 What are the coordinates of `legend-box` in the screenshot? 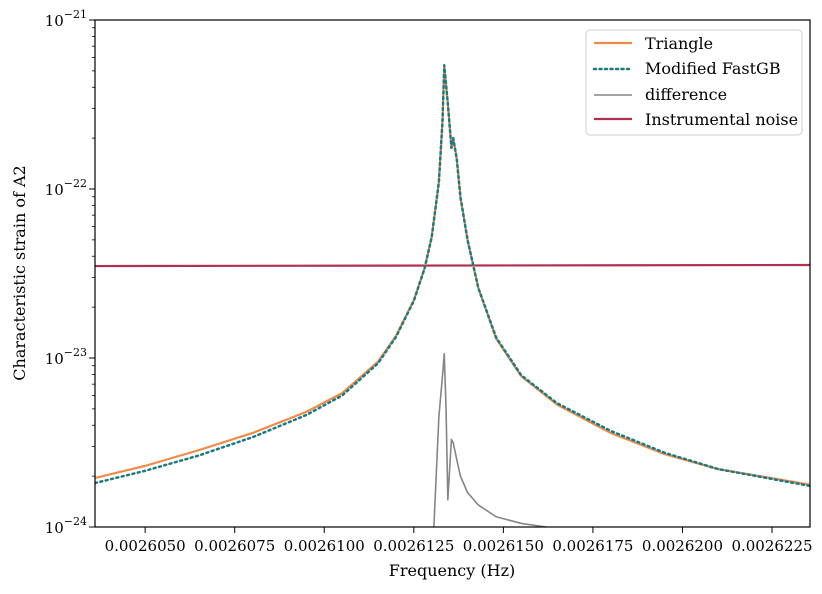 It's located at (694, 82).